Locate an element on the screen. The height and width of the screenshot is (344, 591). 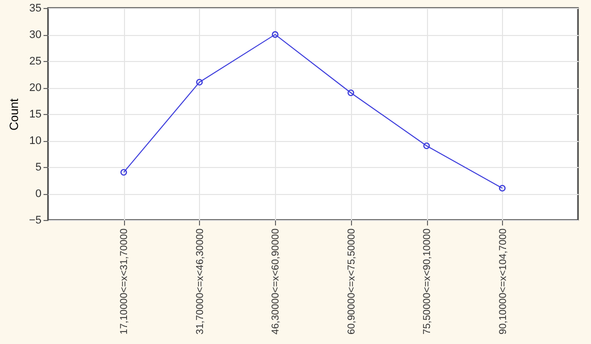
y-tick-label: 10 is located at coordinates (35, 141).